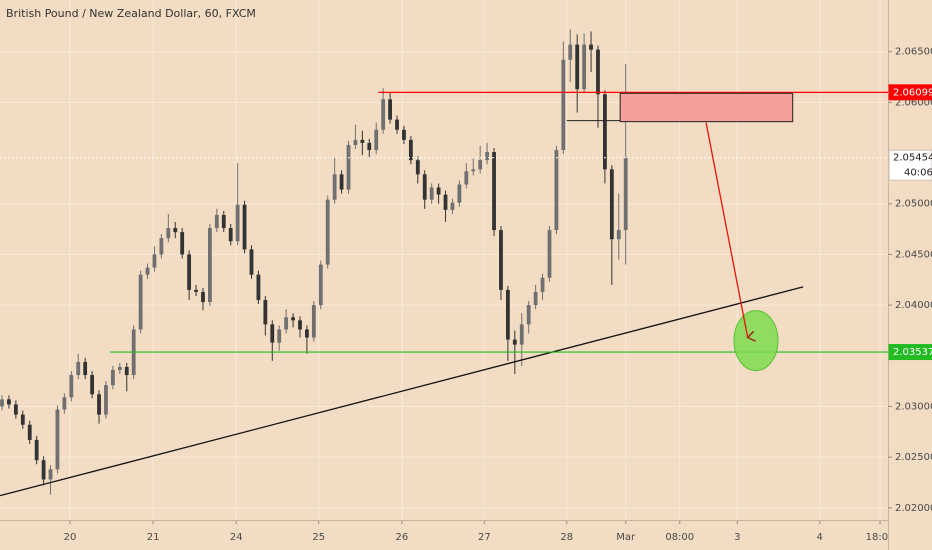  What do you see at coordinates (401, 537) in the screenshot?
I see `x-tick-label: 26` at bounding box center [401, 537].